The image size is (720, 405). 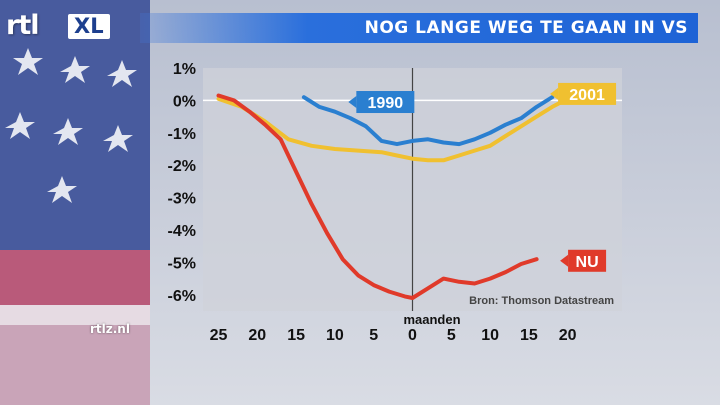 What do you see at coordinates (526, 28) in the screenshot?
I see `headline-text: NOG LANGE WEG TE GAAN IN VS` at bounding box center [526, 28].